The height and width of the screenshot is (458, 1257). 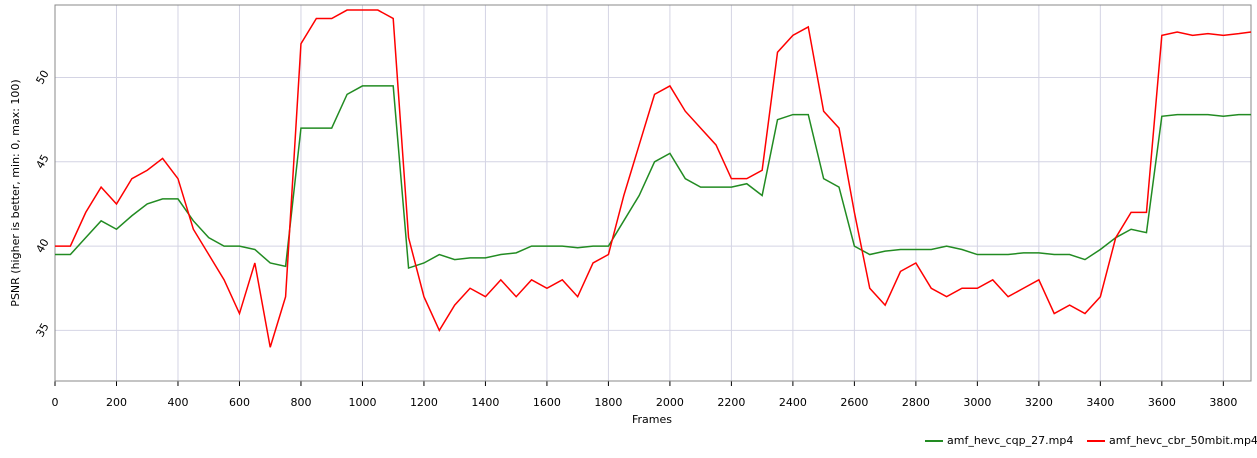 I want to click on y-tick-label: 35, so click(x=42, y=330).